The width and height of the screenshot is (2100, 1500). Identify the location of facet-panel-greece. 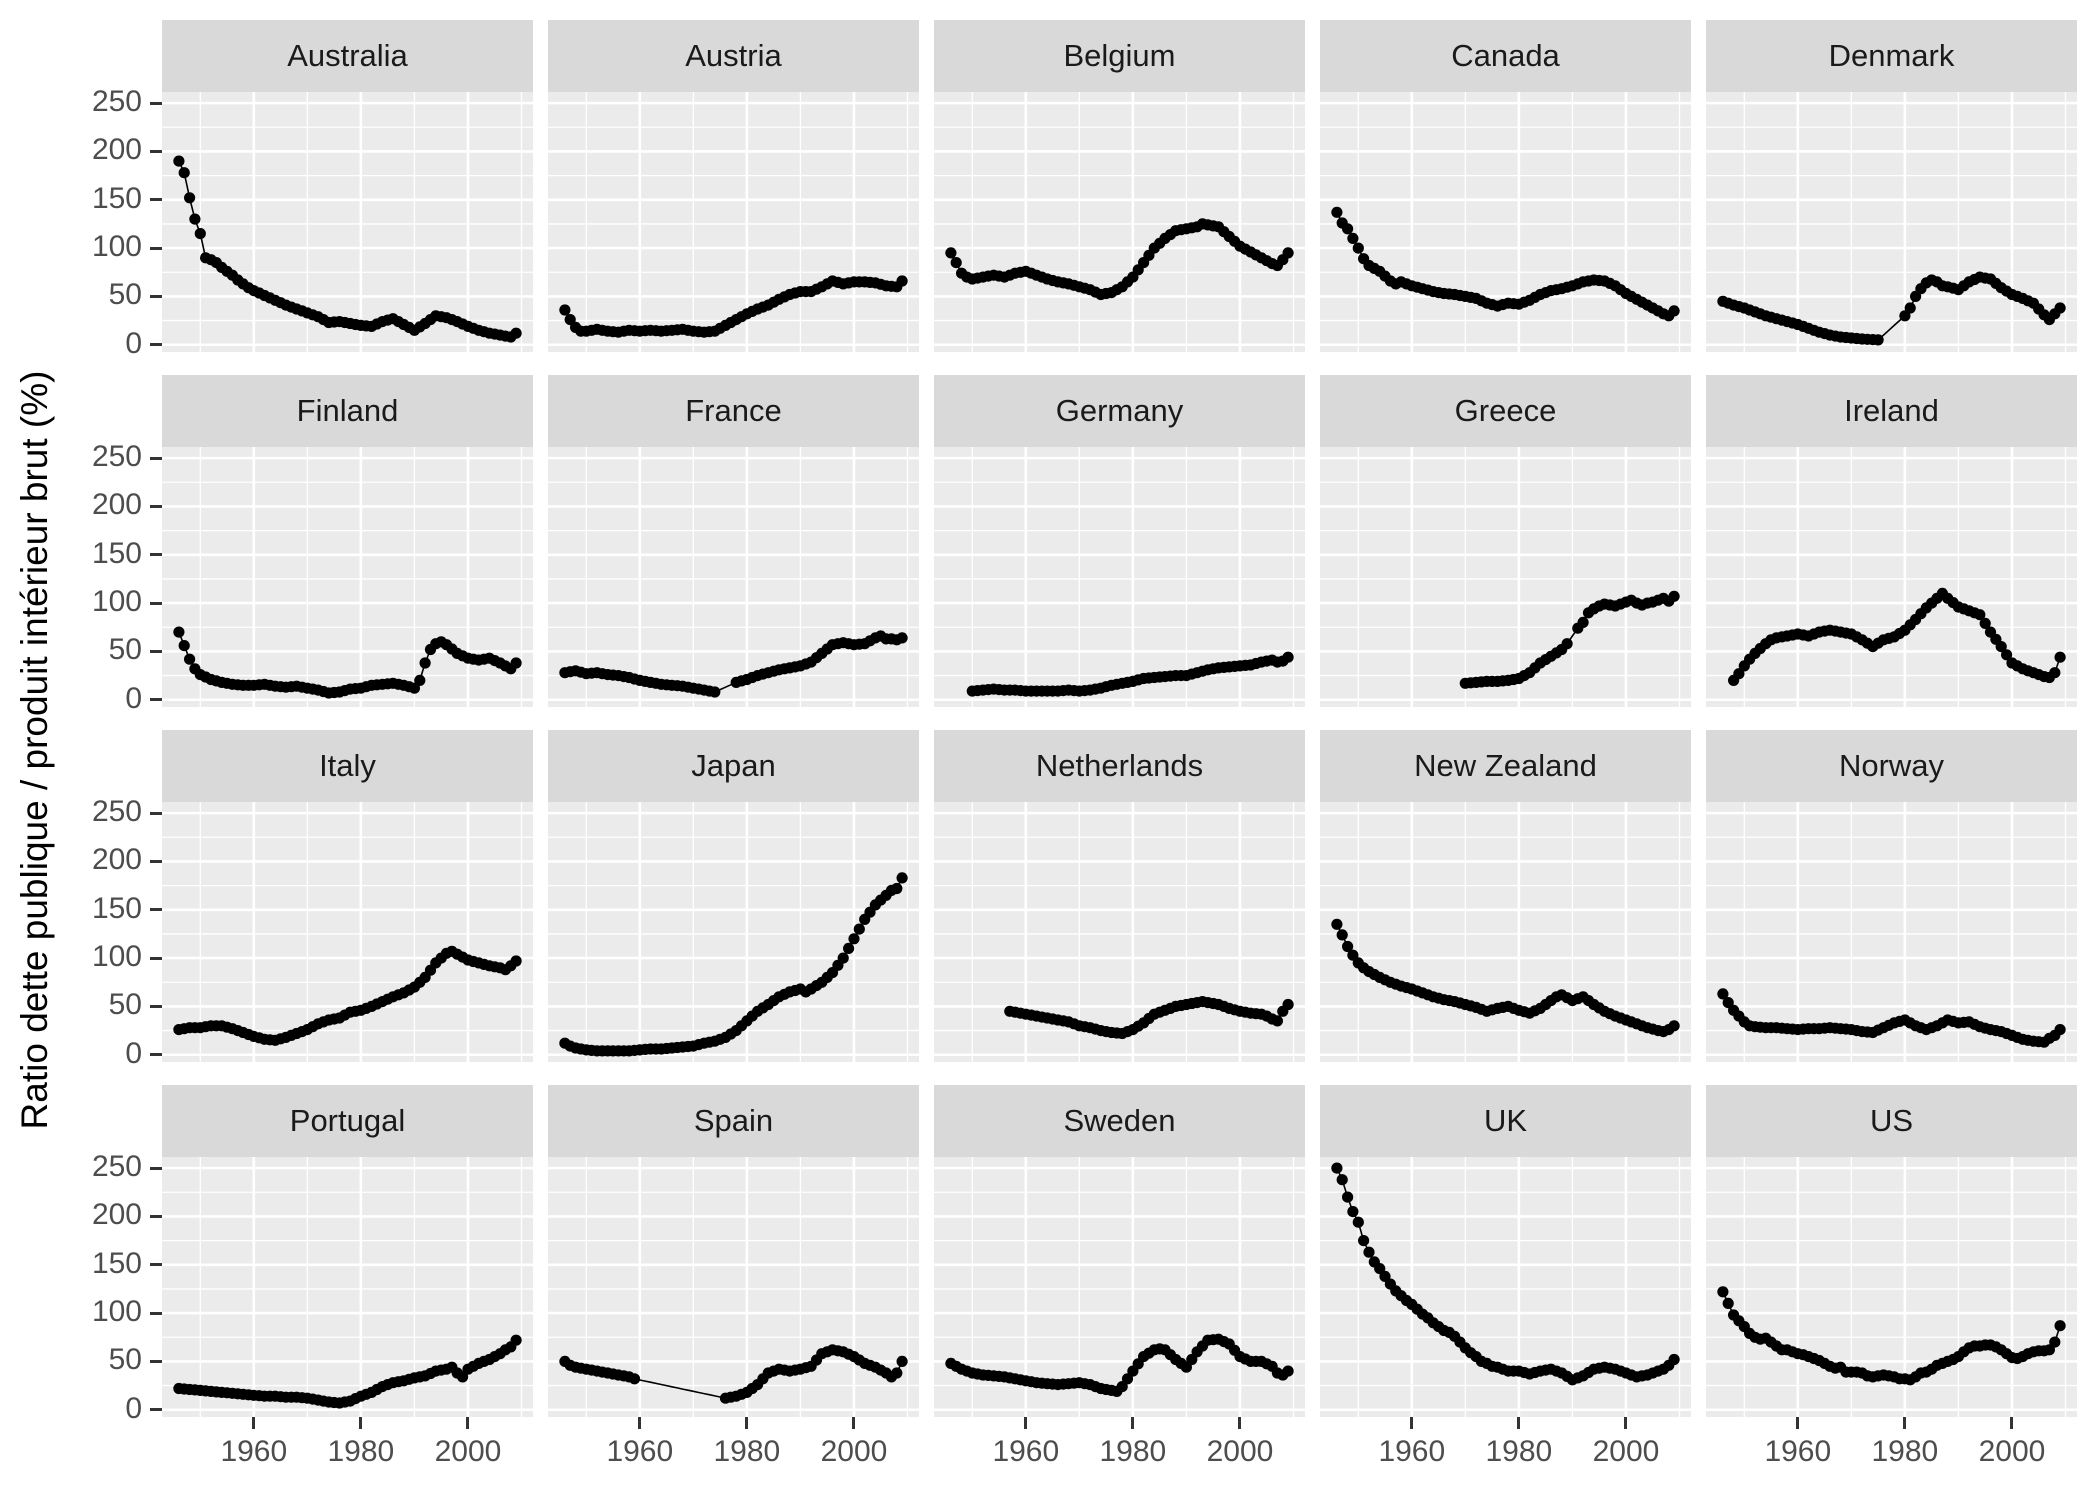
(1505, 577).